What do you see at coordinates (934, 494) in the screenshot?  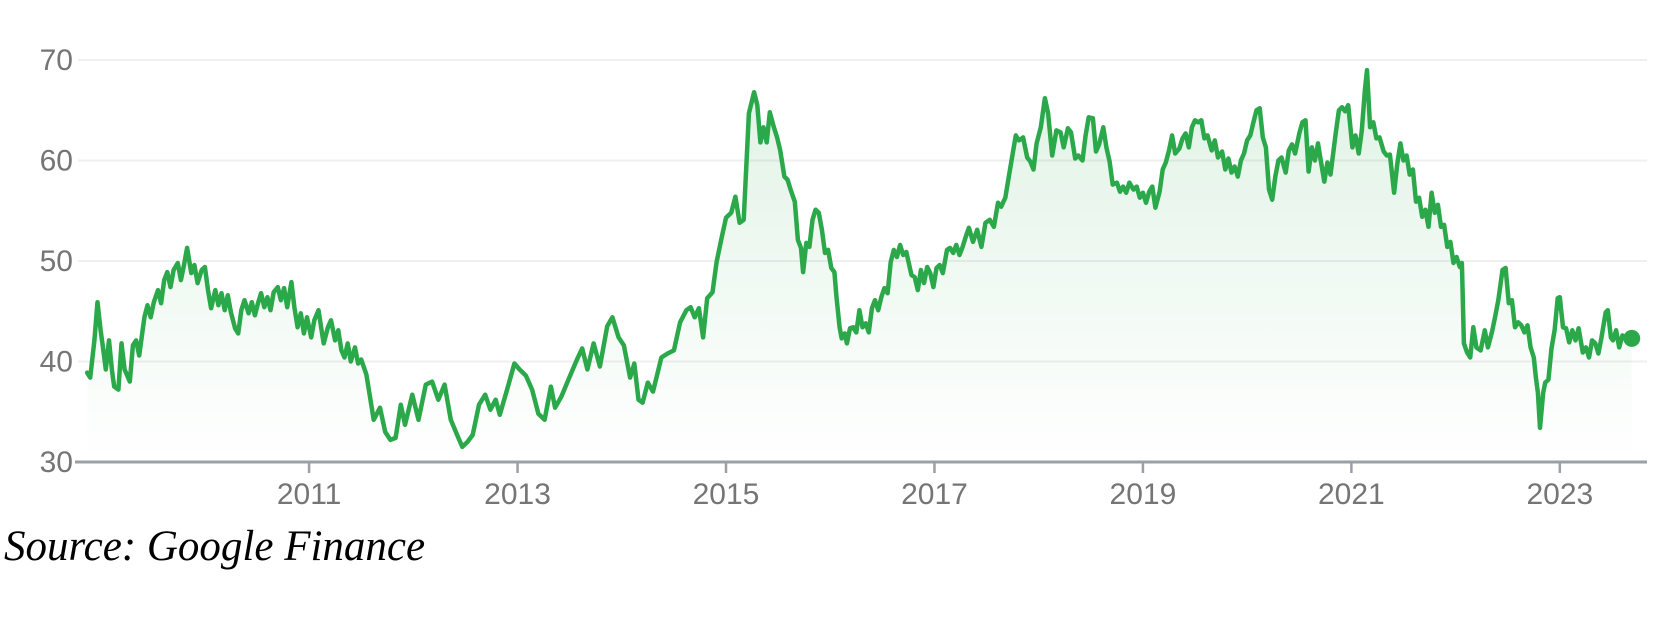 I see `x-tick-label-2017: 2017` at bounding box center [934, 494].